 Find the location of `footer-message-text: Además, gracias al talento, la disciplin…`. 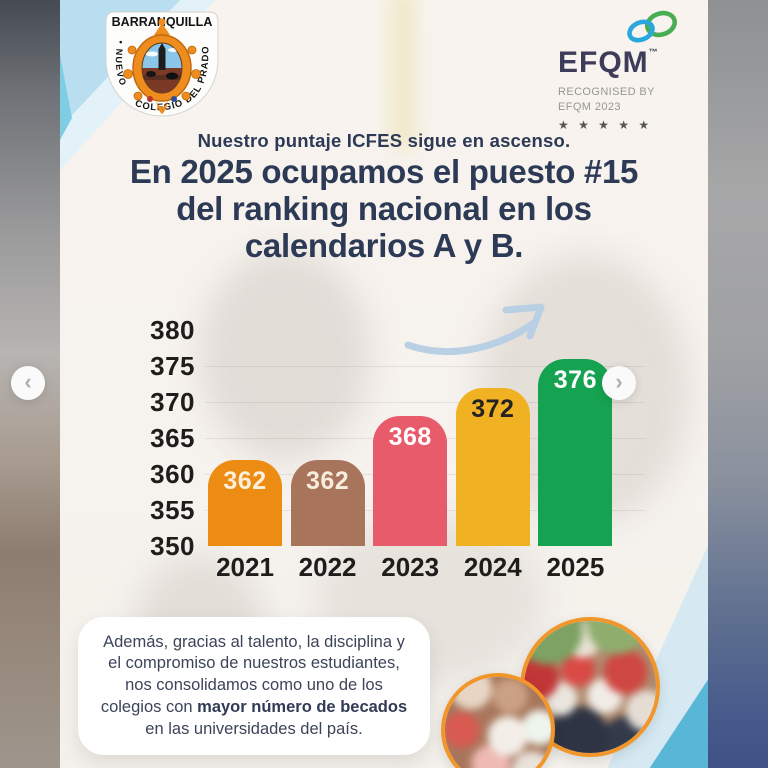

footer-message-text: Además, gracias al talento, la disciplin… is located at coordinates (254, 686).